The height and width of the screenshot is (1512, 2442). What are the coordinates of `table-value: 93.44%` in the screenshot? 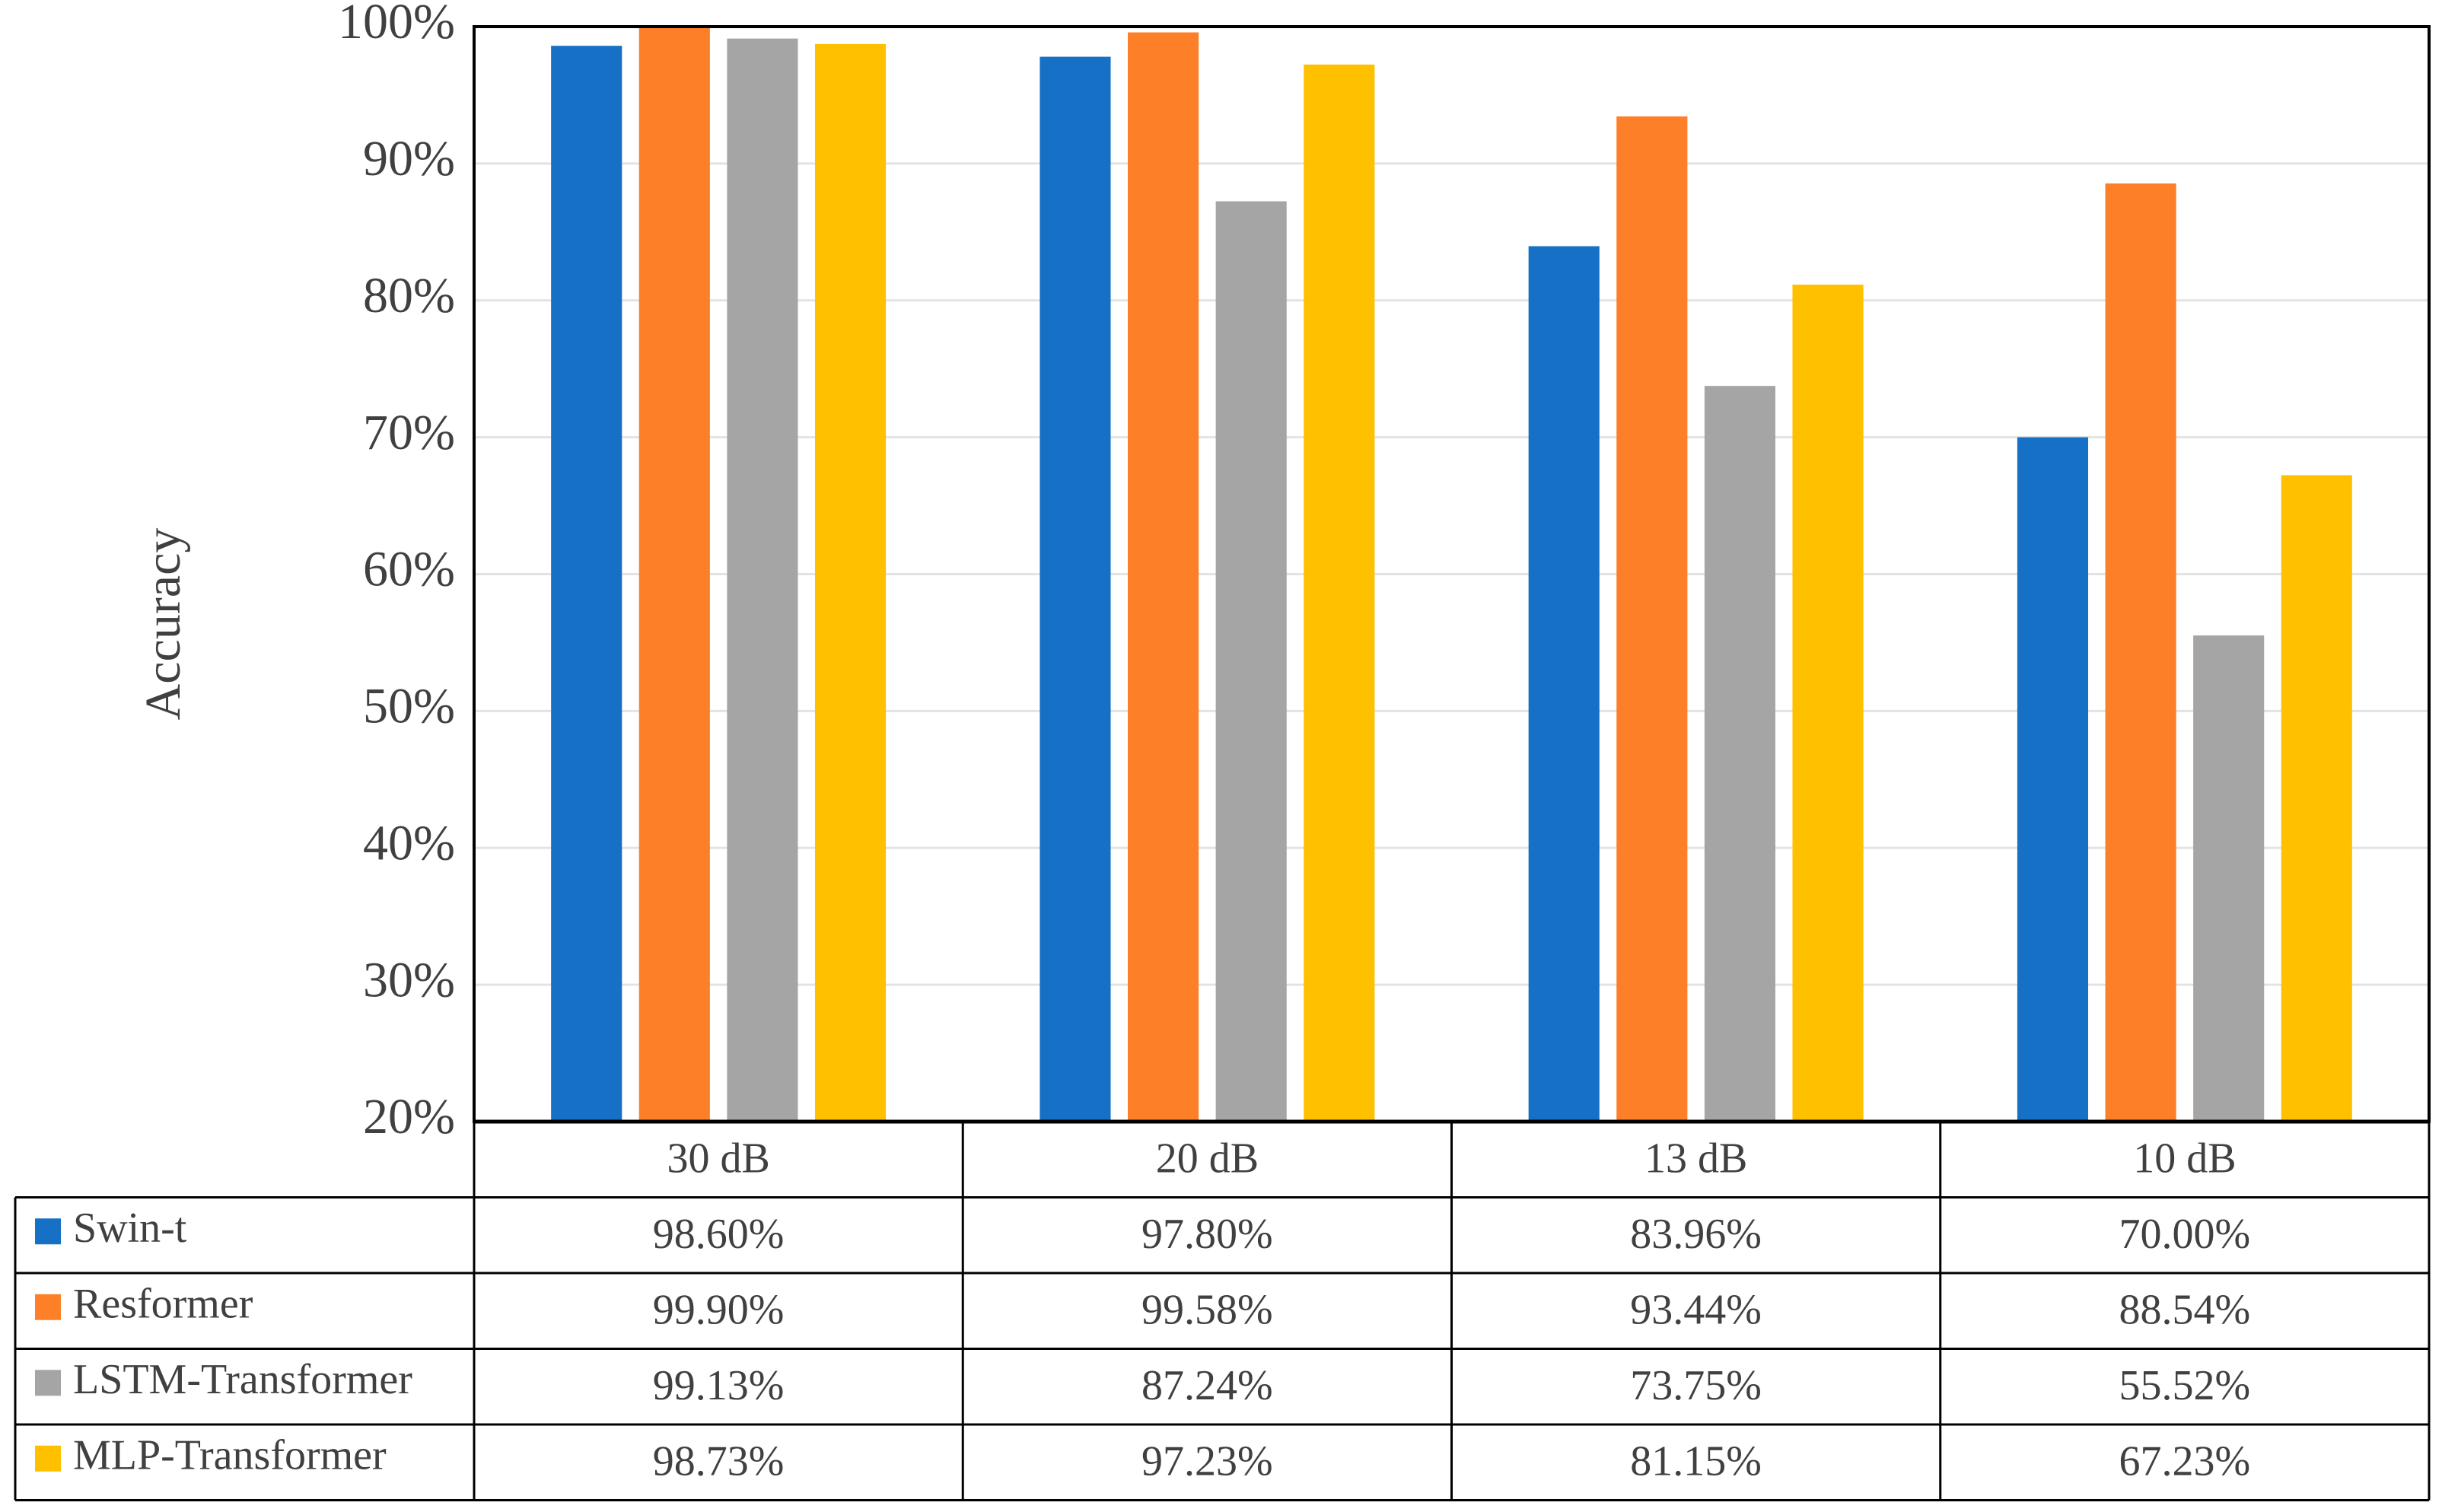 It's located at (1696, 1310).